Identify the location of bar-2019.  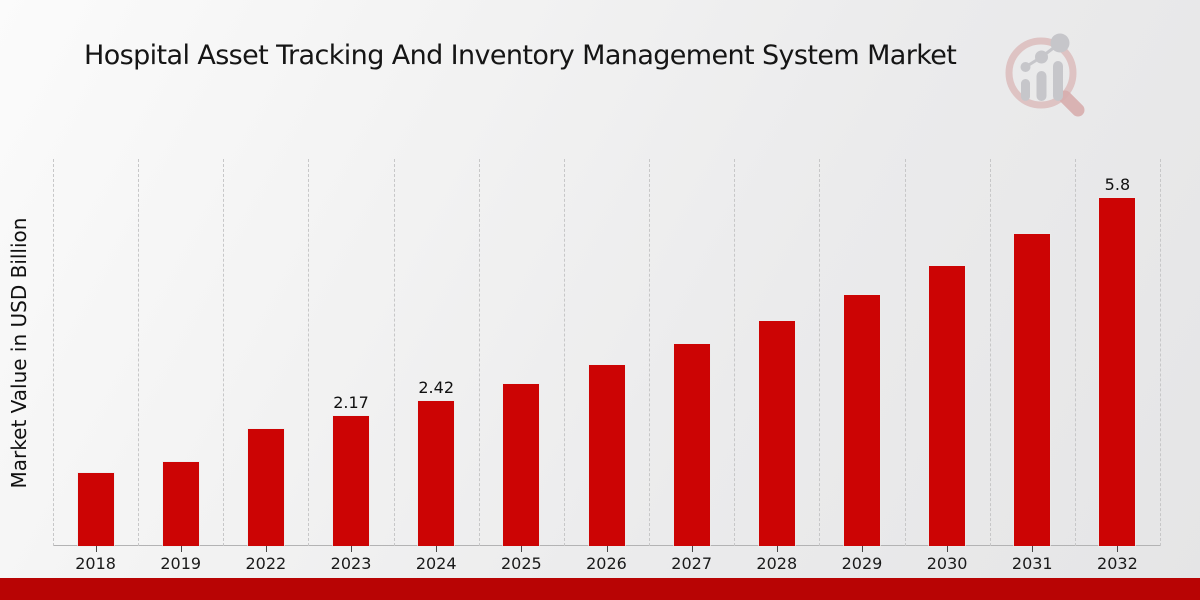
(180, 504).